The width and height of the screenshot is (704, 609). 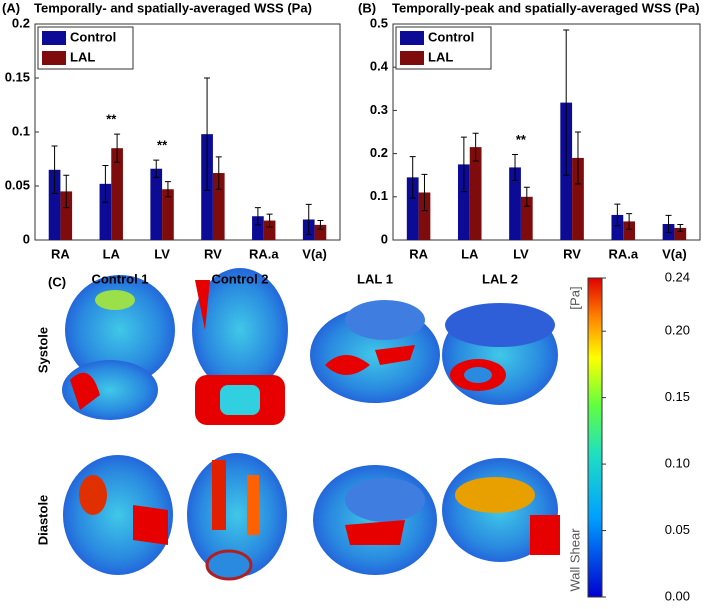 What do you see at coordinates (119, 278) in the screenshot?
I see `column-header: Control 1` at bounding box center [119, 278].